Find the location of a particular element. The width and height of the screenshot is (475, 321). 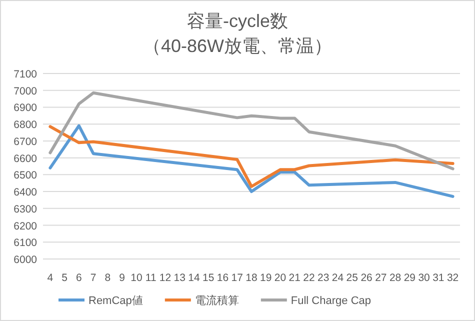

x-tick-label: 8 is located at coordinates (107, 278).